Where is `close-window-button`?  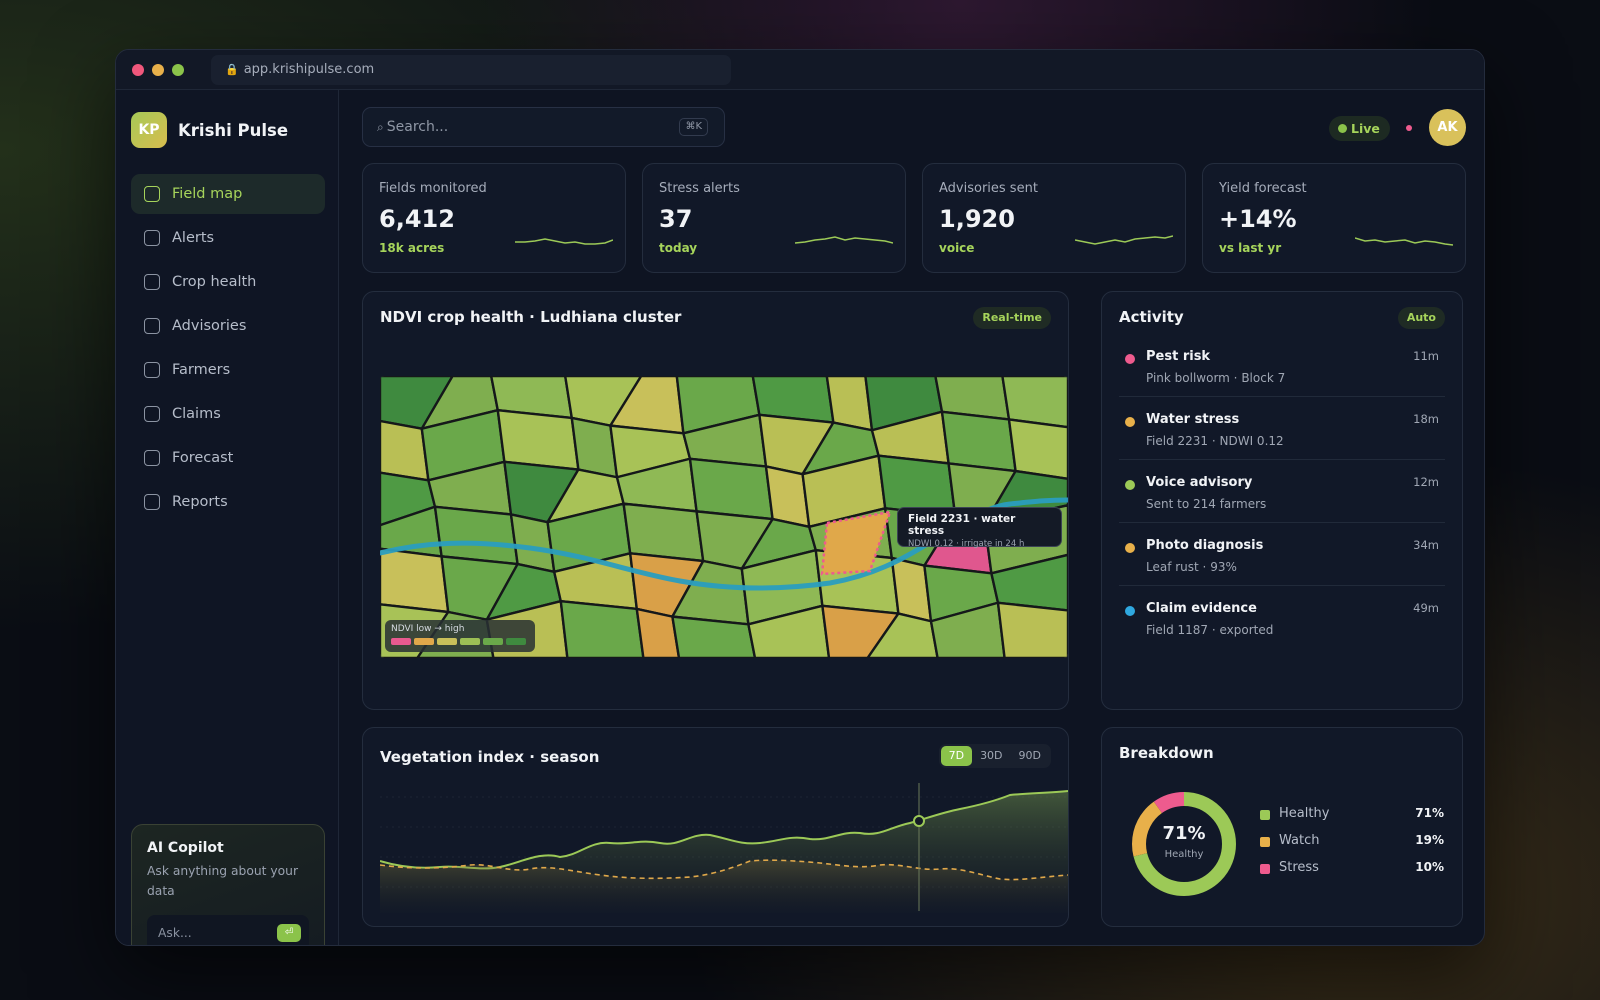
close-window-button is located at coordinates (138, 70).